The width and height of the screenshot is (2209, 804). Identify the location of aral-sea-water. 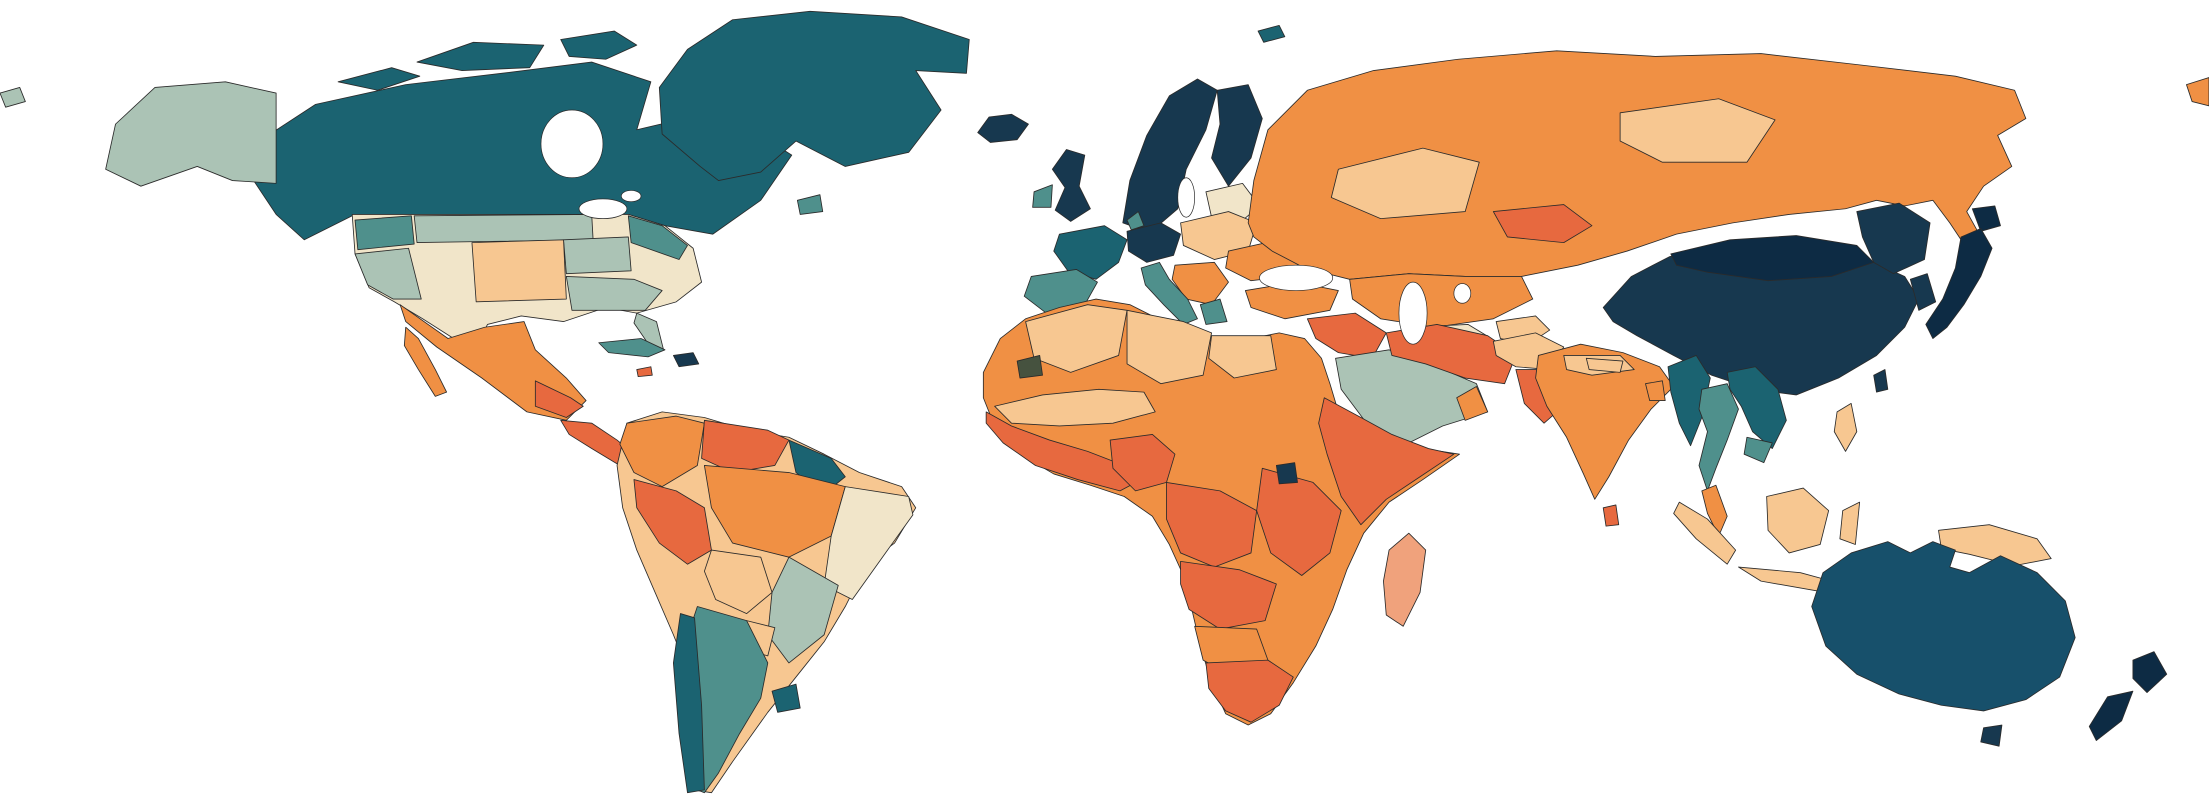
(1462, 293).